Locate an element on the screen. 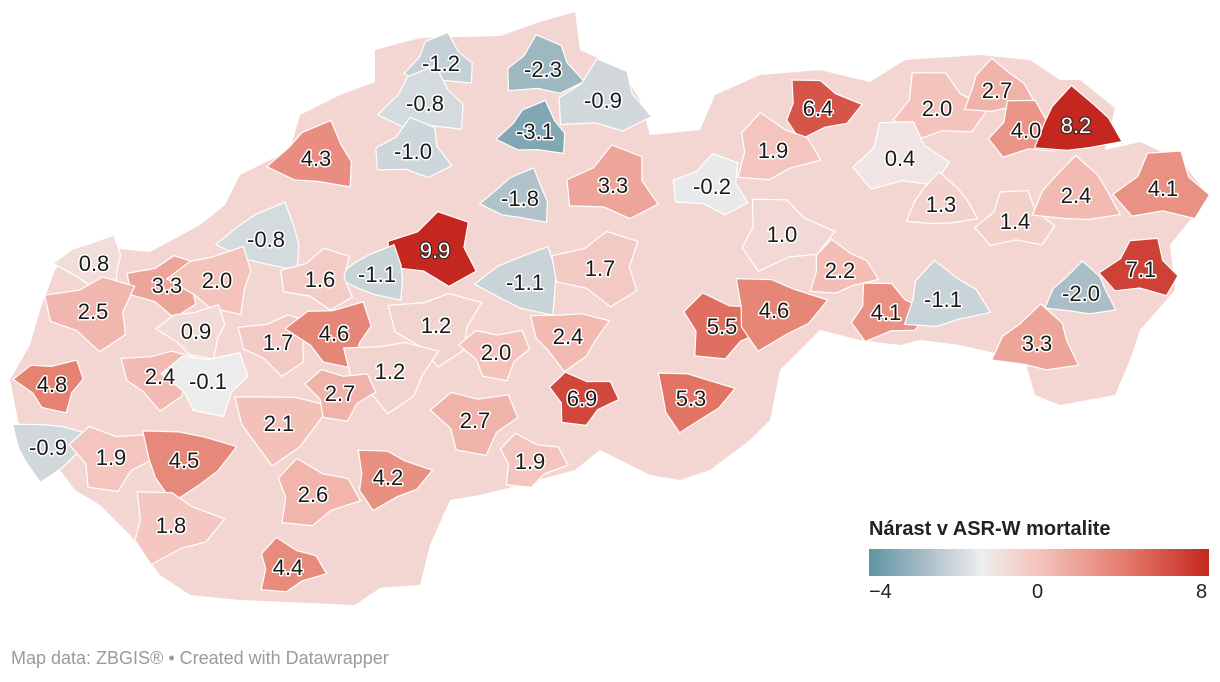  district-value-label: 1.7 is located at coordinates (278, 342).